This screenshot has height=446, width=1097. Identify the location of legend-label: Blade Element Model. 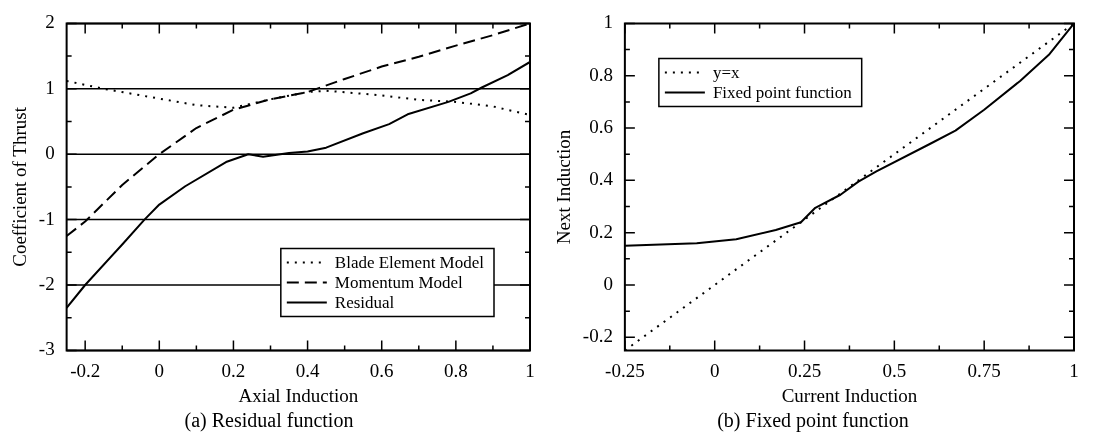
(409, 262).